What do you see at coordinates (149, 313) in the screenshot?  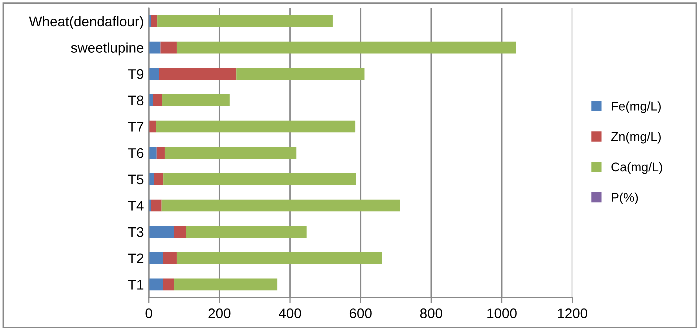 I see `x-tick-label: 0` at bounding box center [149, 313].